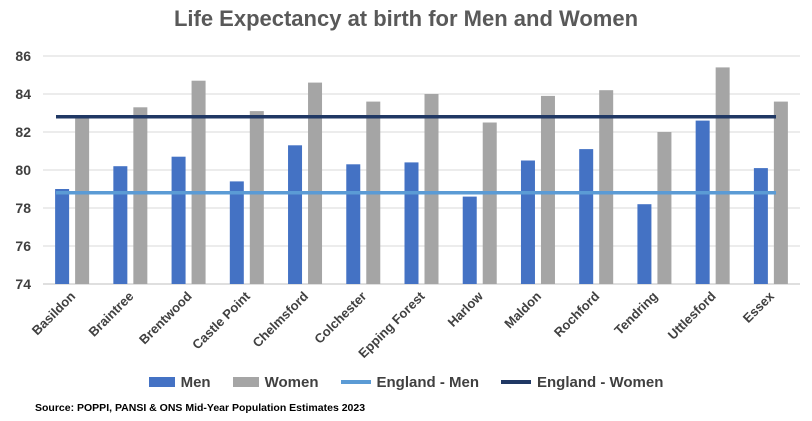 This screenshot has height=421, width=812. What do you see at coordinates (295, 214) in the screenshot?
I see `bar-men-chelmsford` at bounding box center [295, 214].